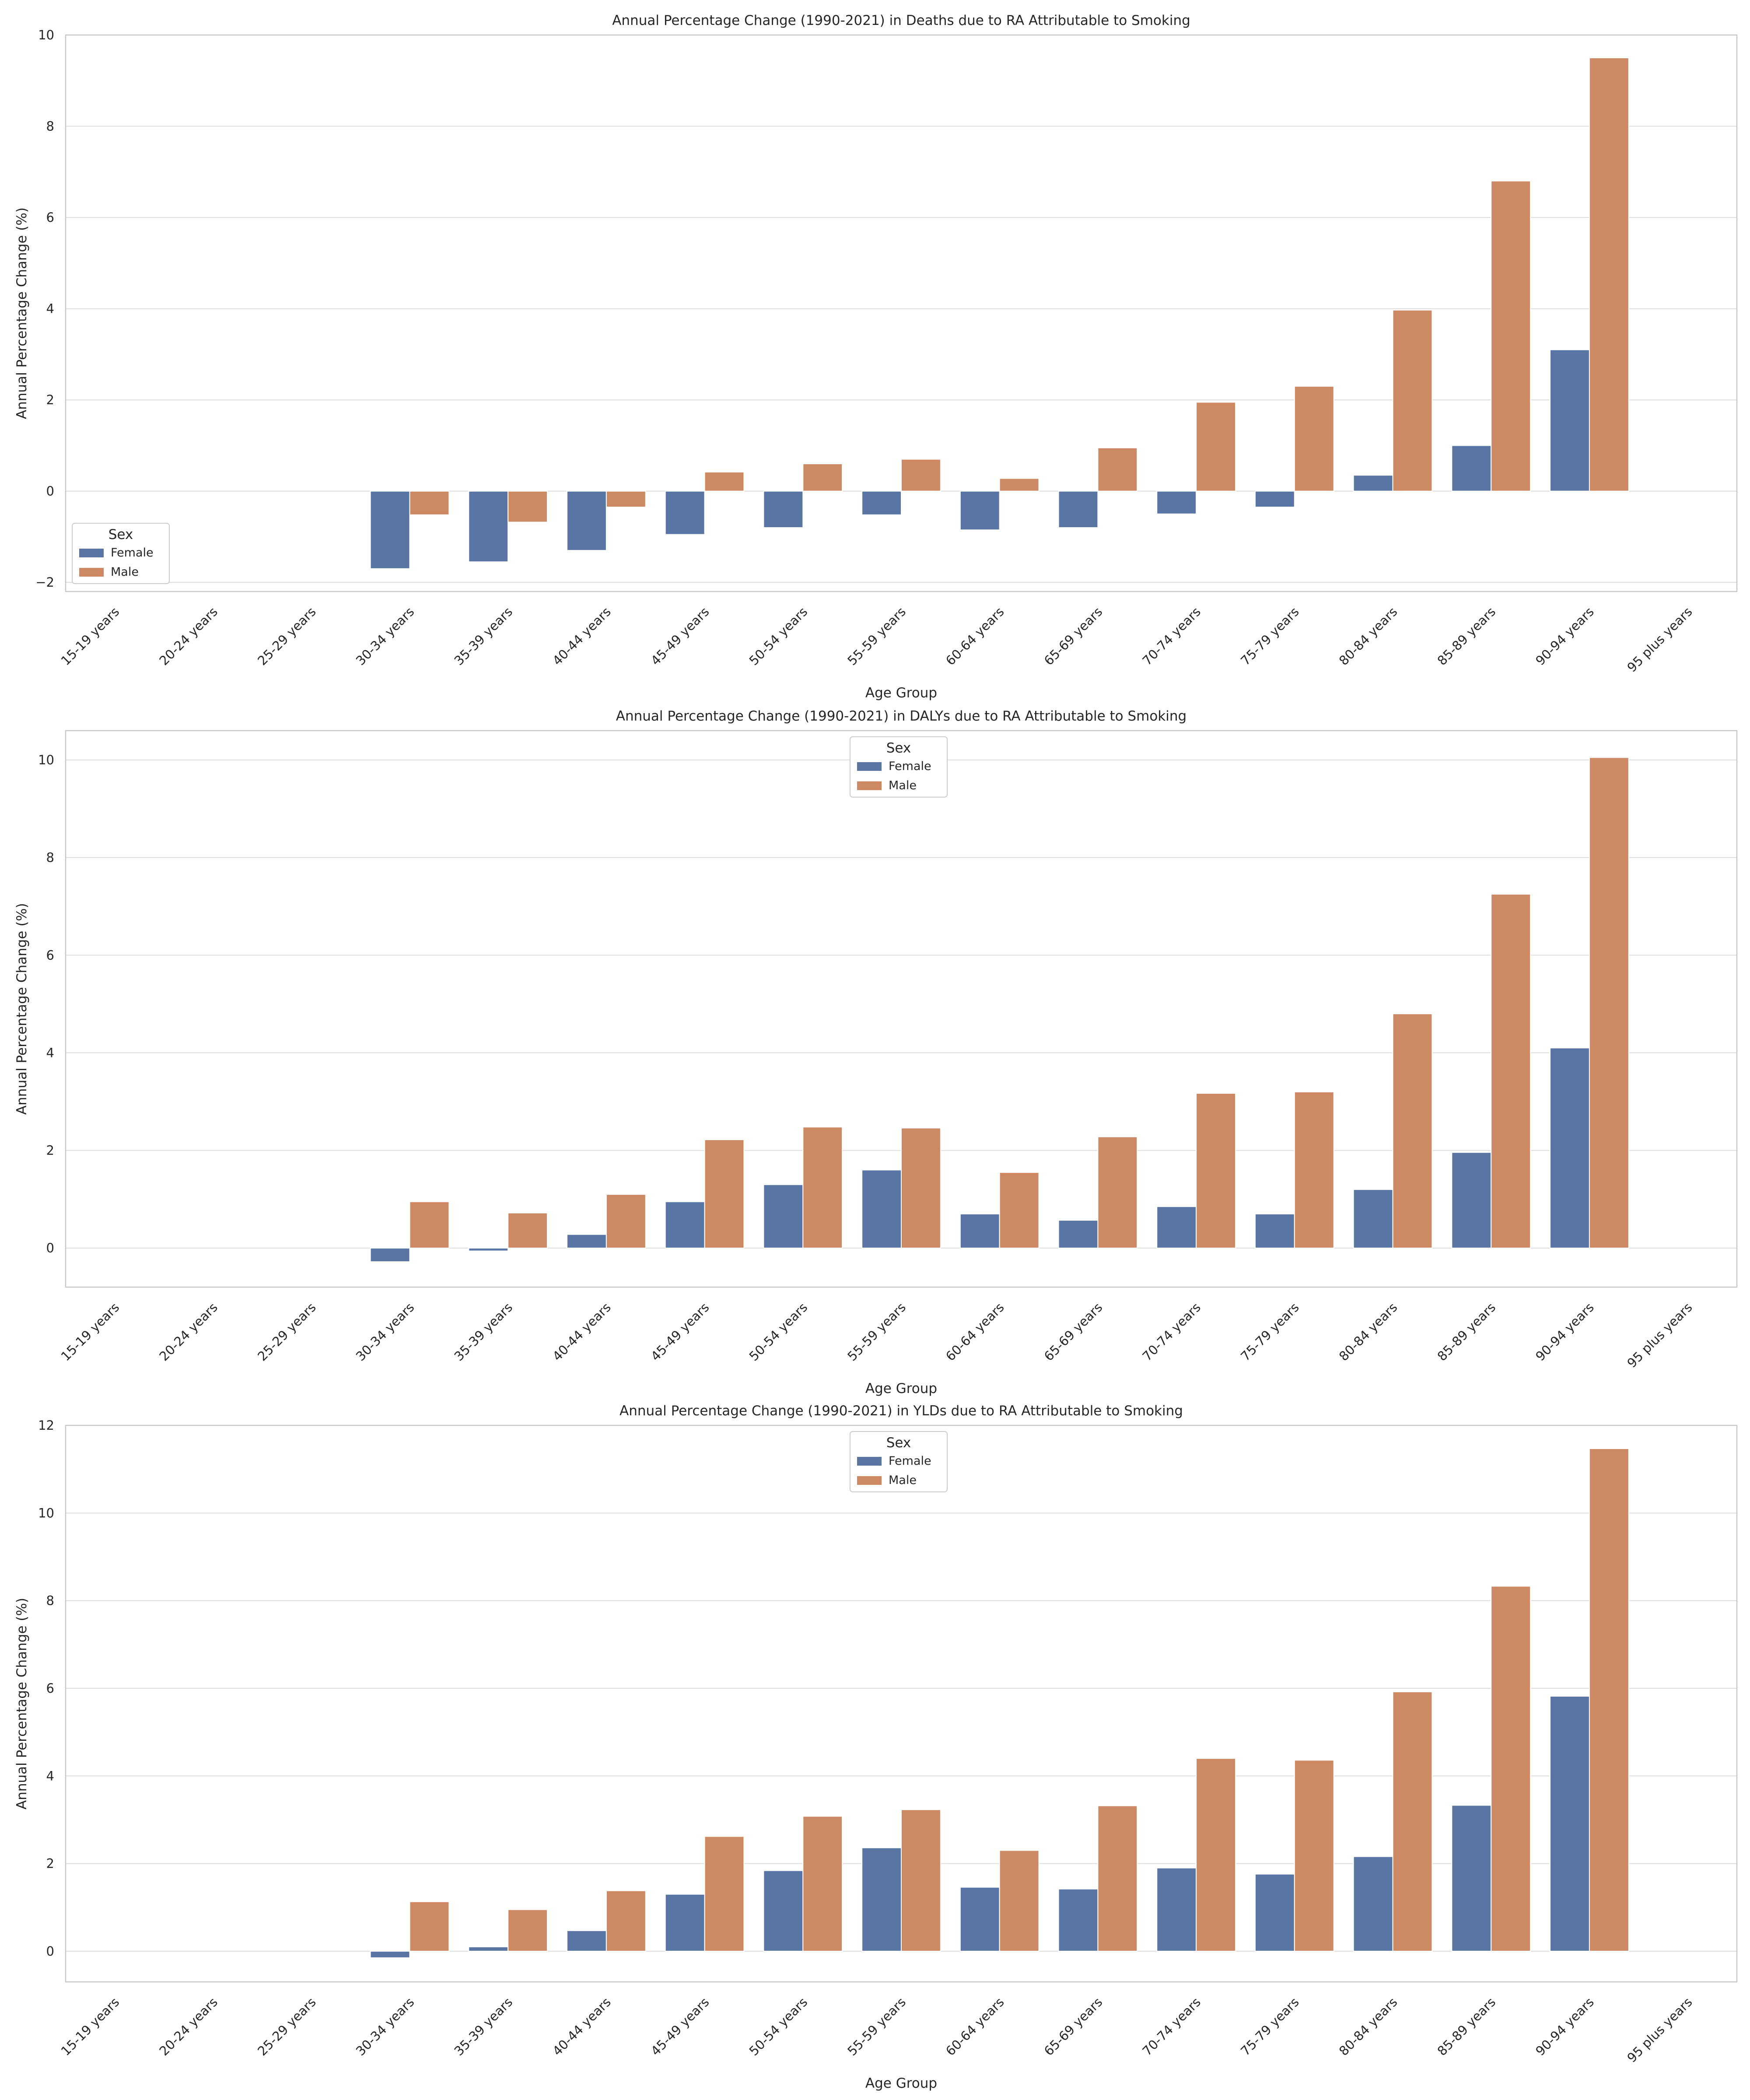  I want to click on bar-female-70-74-years, so click(1176, 1909).